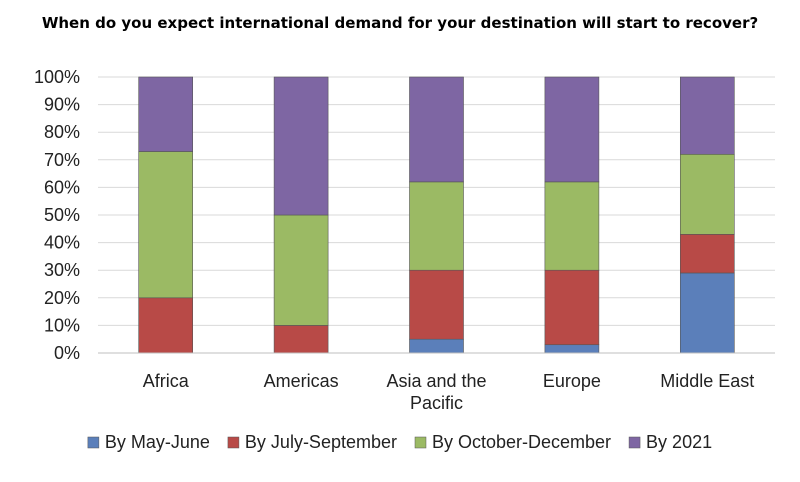  What do you see at coordinates (301, 381) in the screenshot?
I see `x-tick-label: Americas` at bounding box center [301, 381].